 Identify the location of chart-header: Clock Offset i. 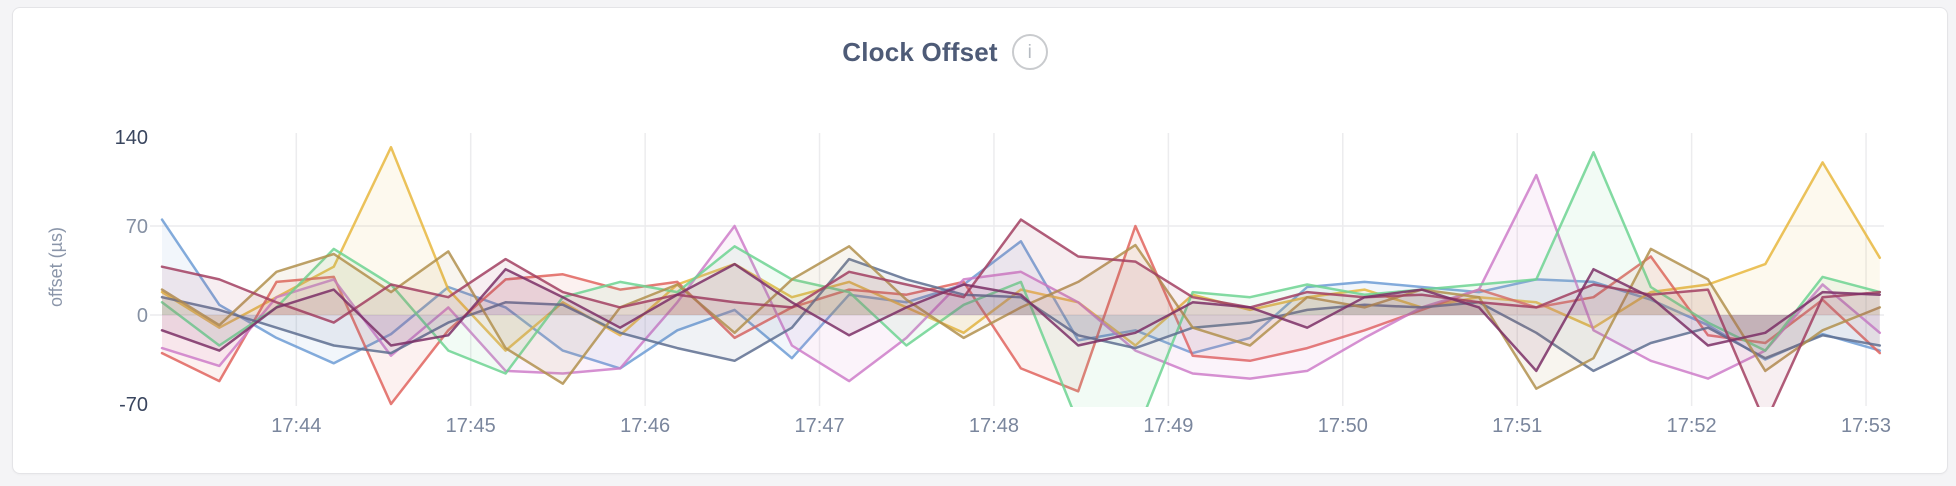
(980, 52).